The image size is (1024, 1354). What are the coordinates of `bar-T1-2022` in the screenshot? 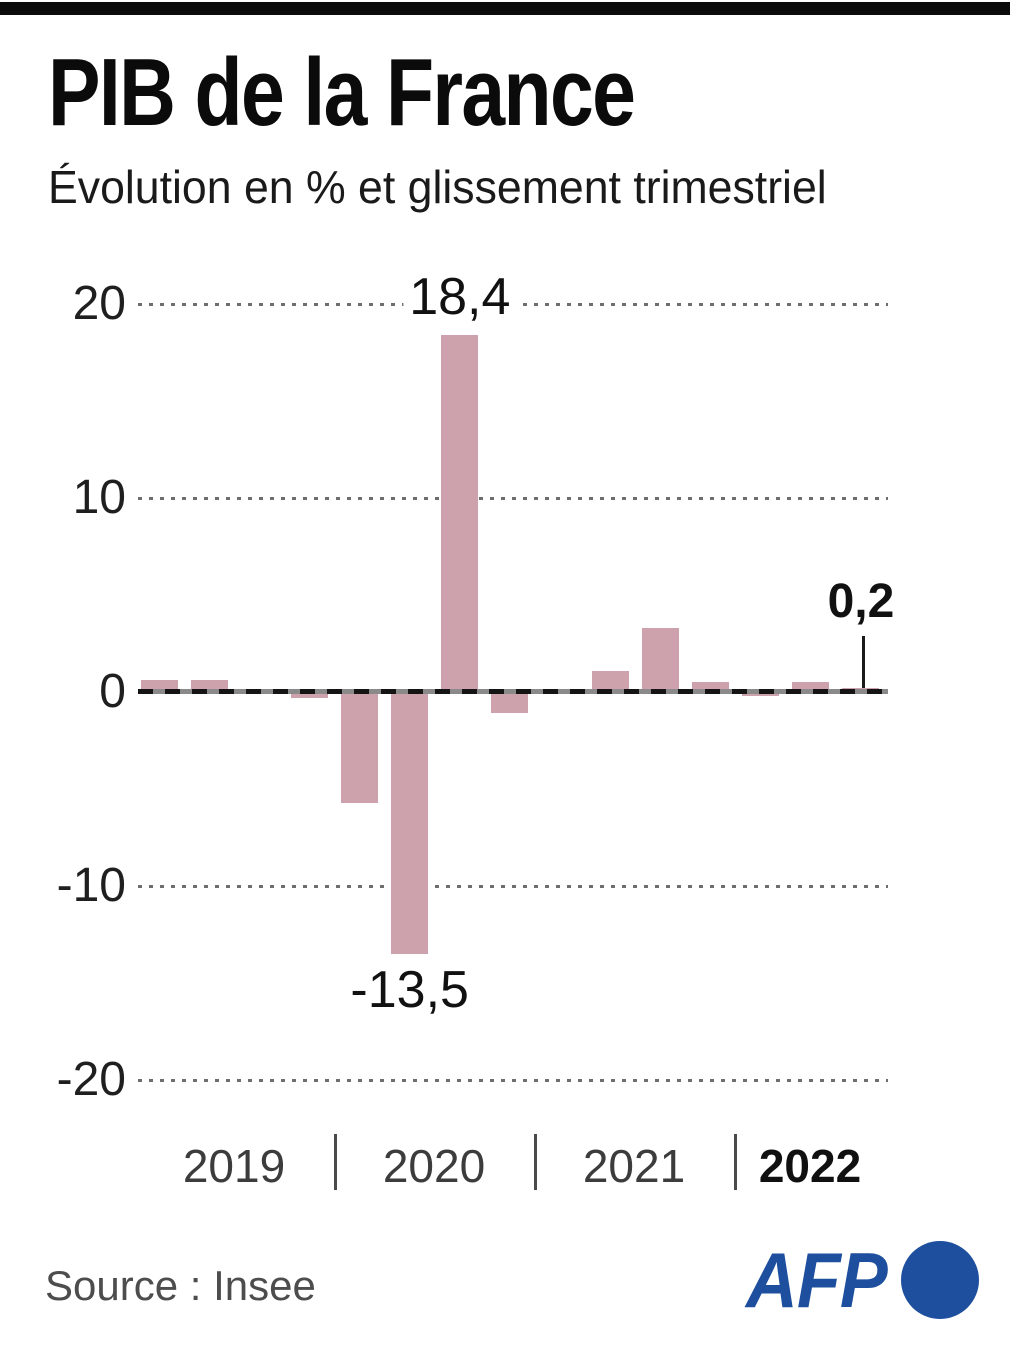 It's located at (760, 694).